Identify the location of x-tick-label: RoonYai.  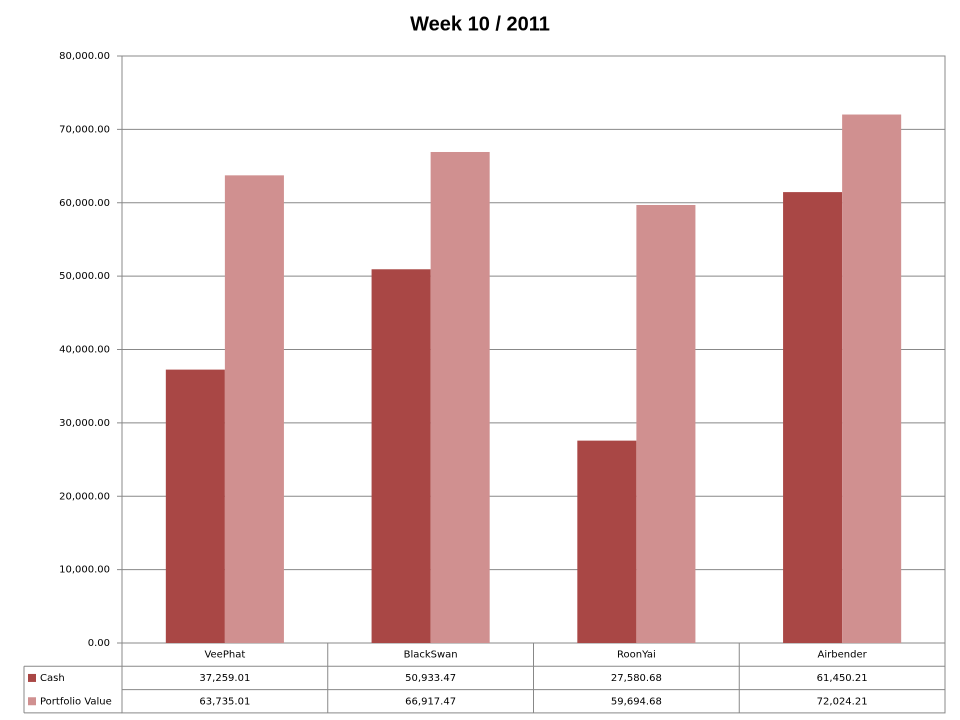
(636, 655).